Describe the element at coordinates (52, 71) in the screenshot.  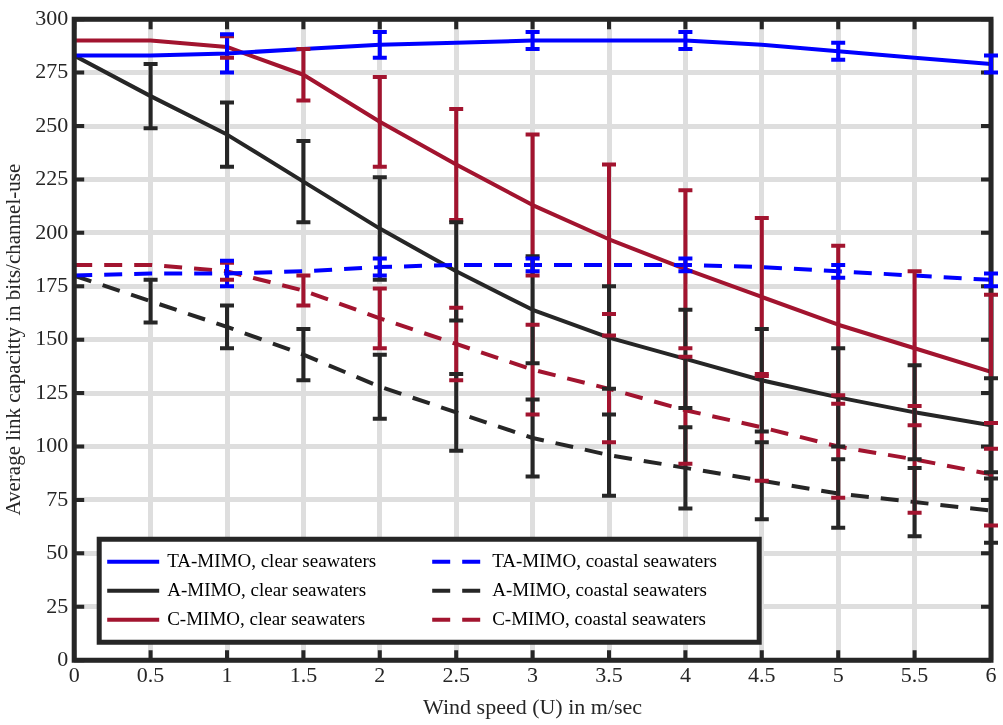
I see `y-tick-label: 275` at that location.